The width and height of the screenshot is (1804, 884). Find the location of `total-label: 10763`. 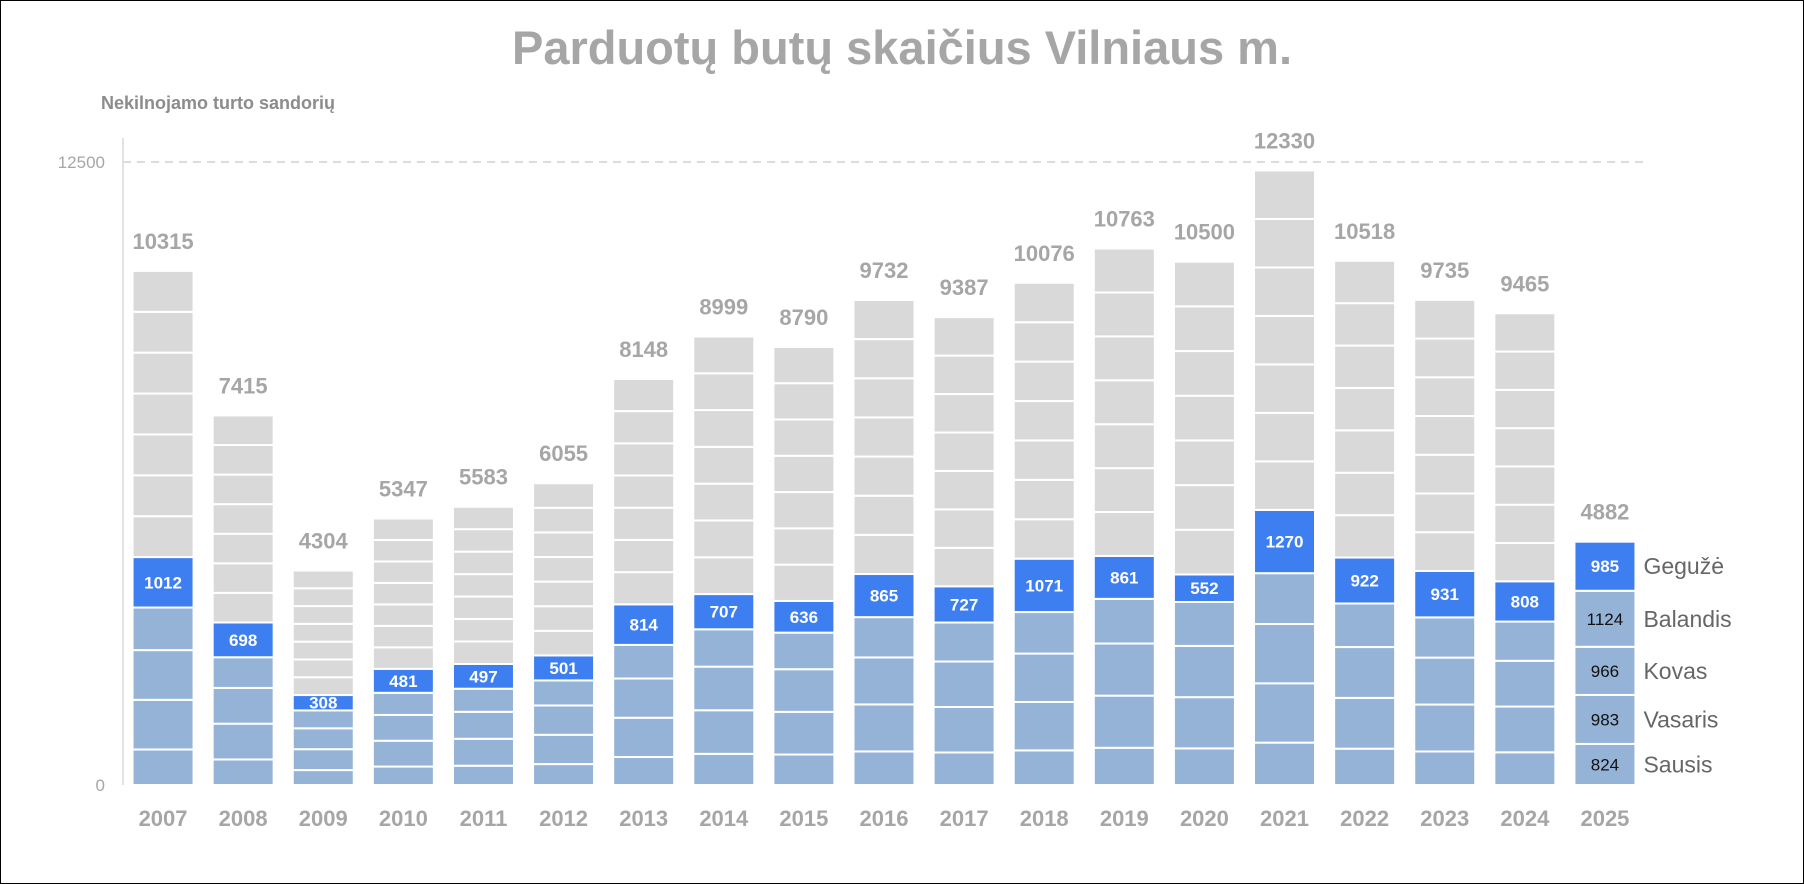

total-label: 10763 is located at coordinates (1124, 219).